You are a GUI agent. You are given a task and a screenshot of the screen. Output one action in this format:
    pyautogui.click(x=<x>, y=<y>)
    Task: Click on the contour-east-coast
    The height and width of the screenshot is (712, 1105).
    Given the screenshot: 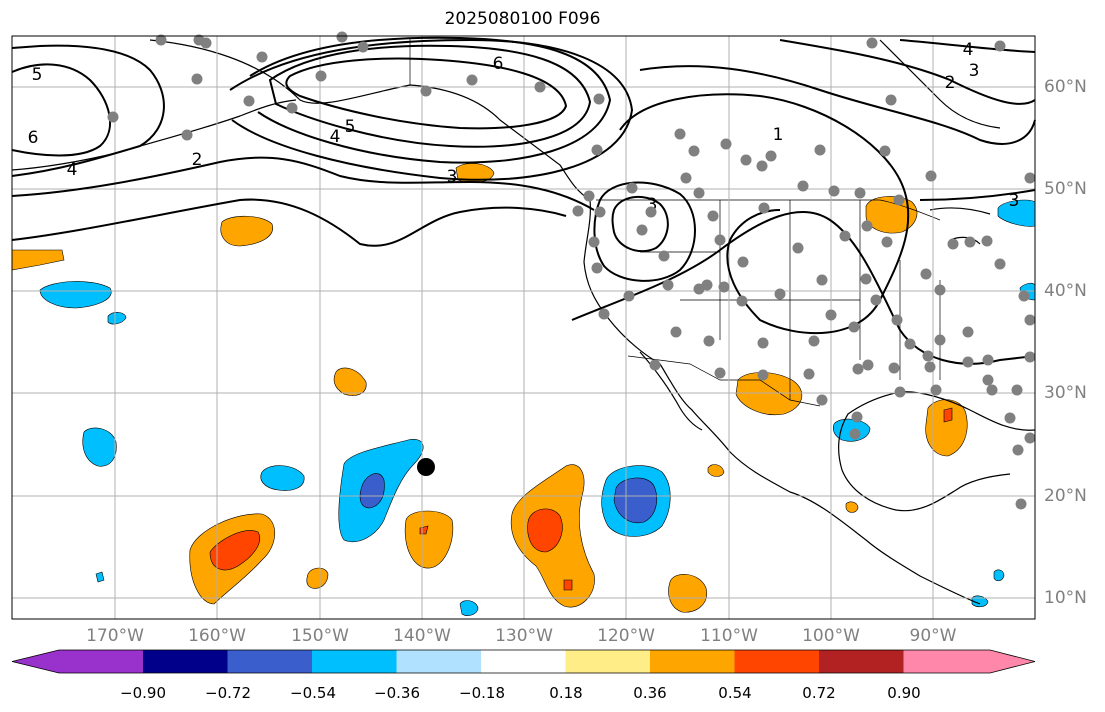 What is the action you would take?
    pyautogui.click(x=977, y=195)
    